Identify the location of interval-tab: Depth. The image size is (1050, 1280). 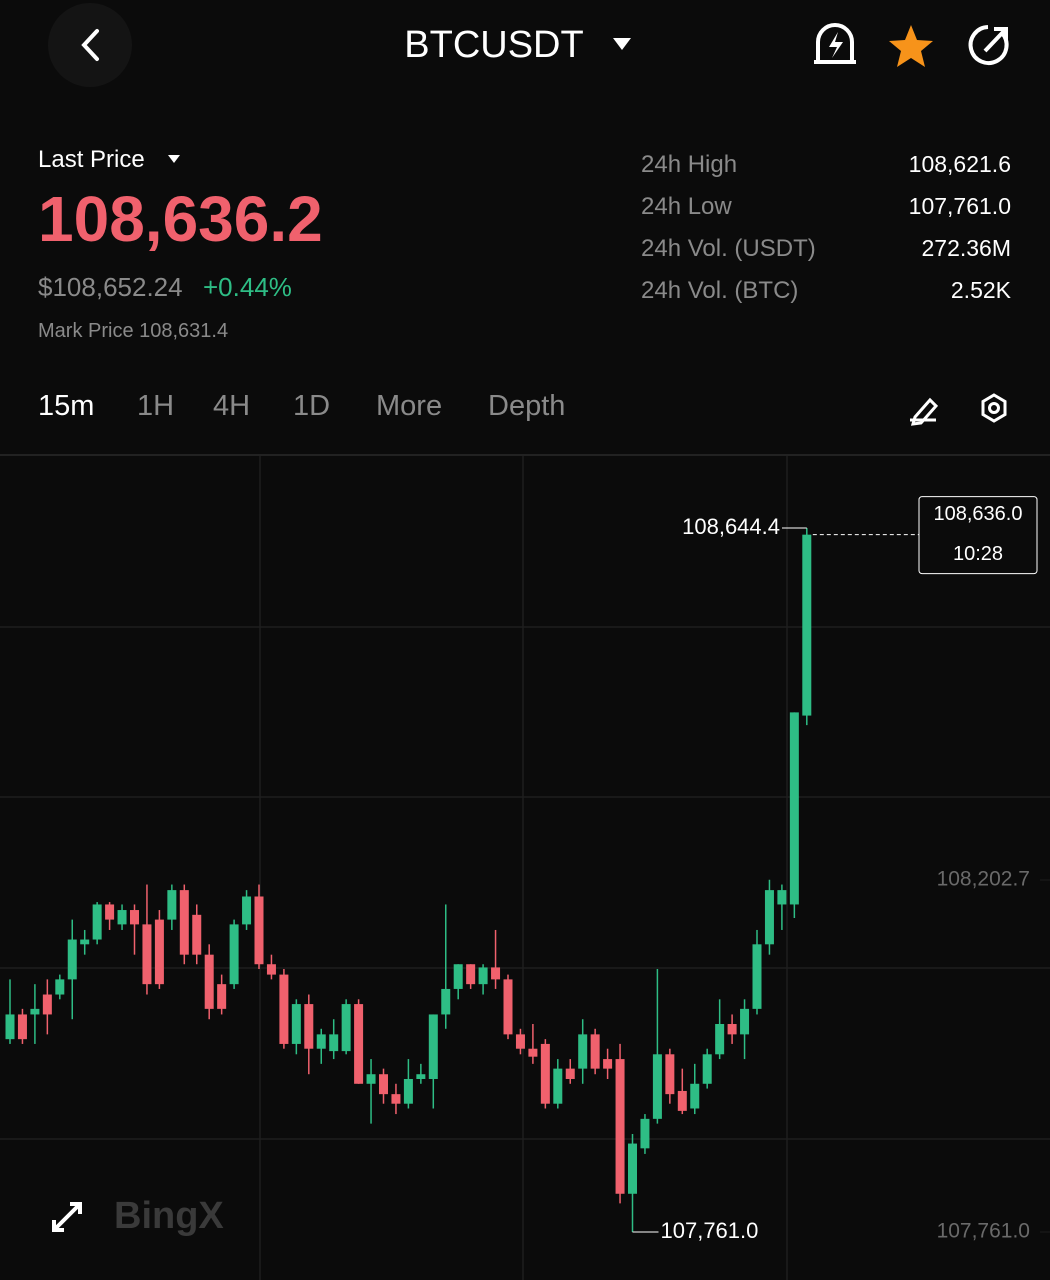
(527, 406).